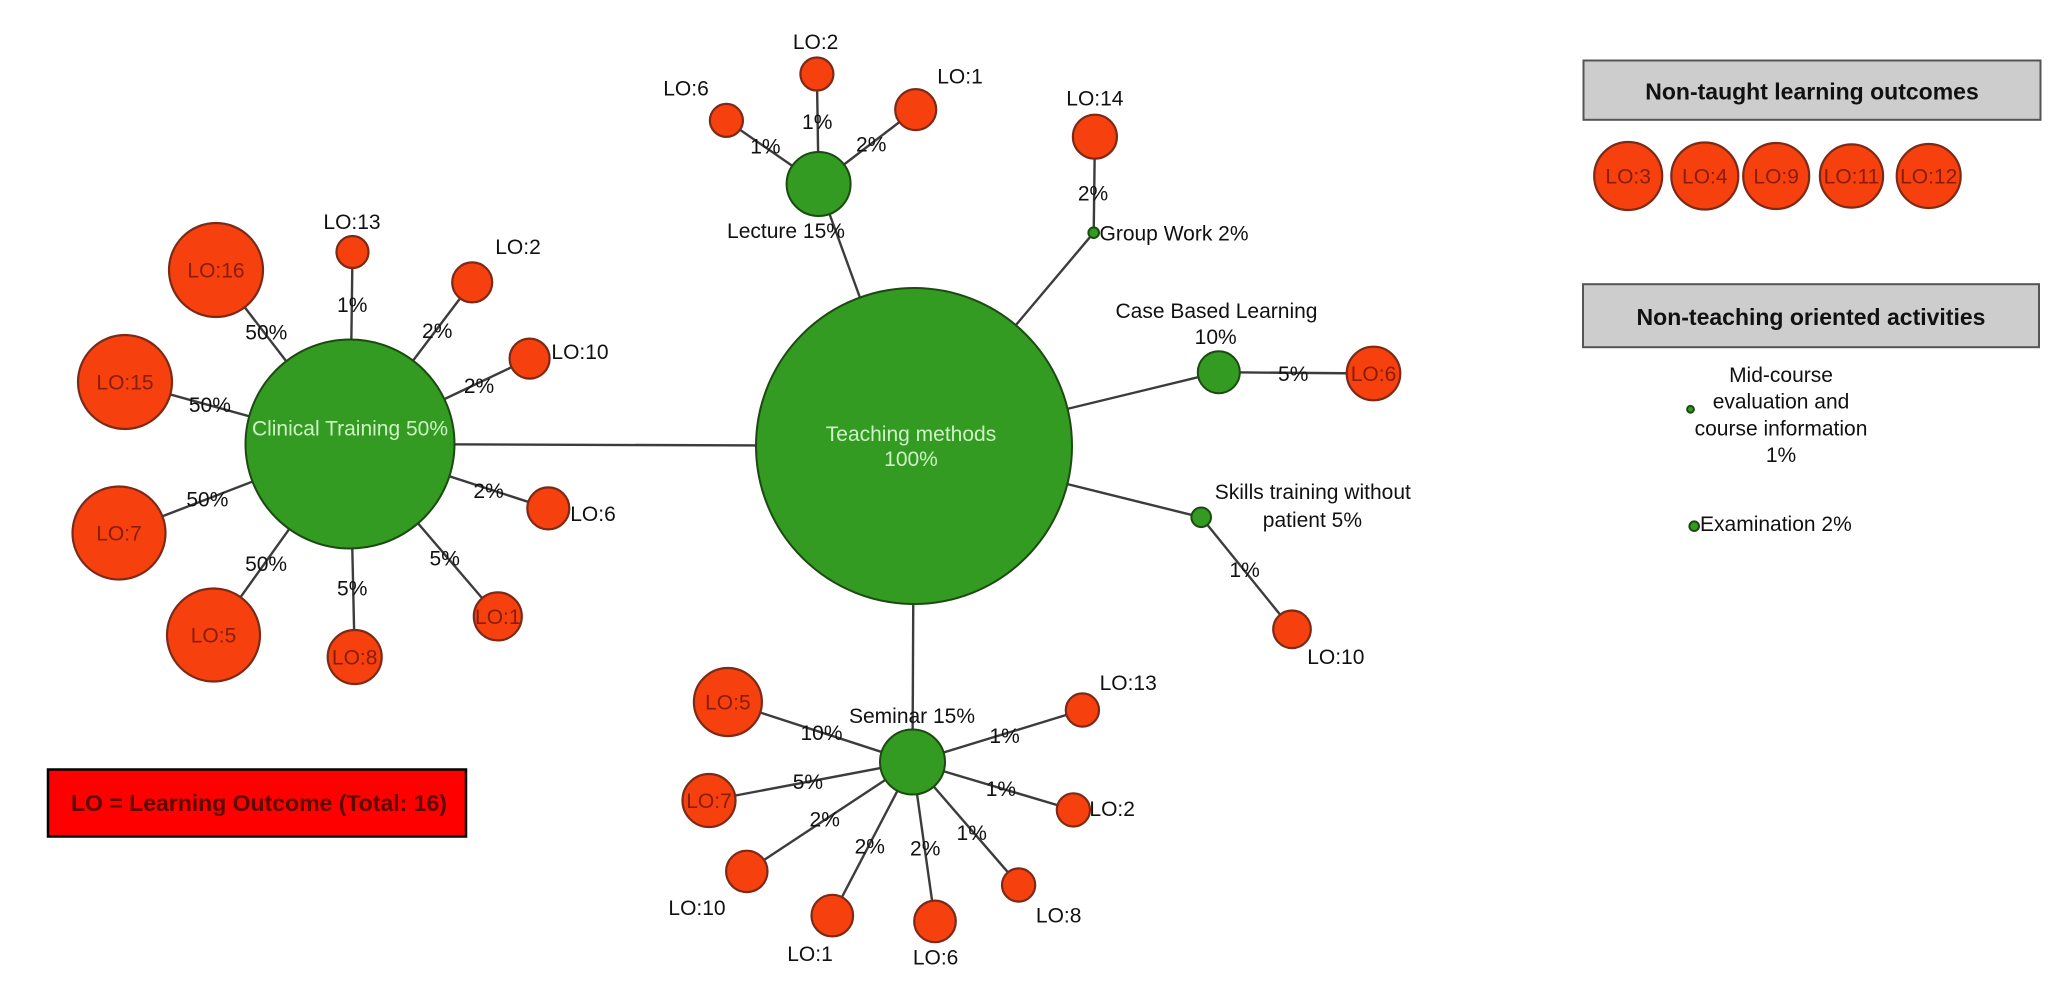 The image size is (2059, 1001). I want to click on svg-text: Non-taught learning outcomes, so click(1812, 92).